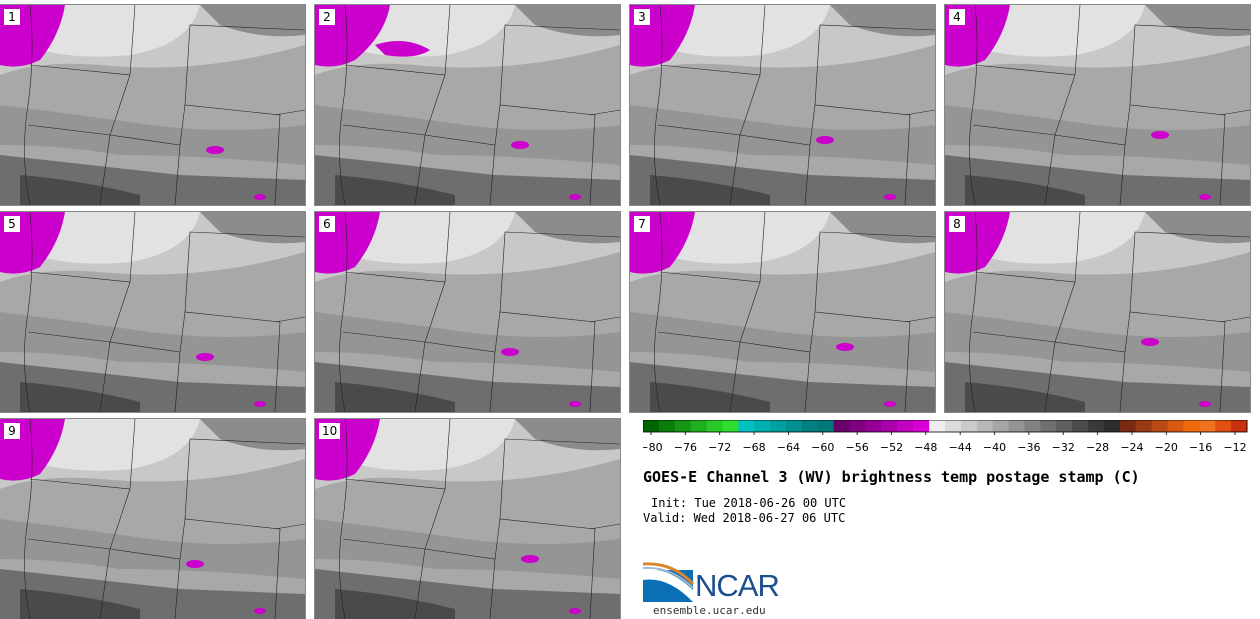 The height and width of the screenshot is (619, 1260). Describe the element at coordinates (719, 447) in the screenshot. I see `colorbar-tick-label: −72` at that location.